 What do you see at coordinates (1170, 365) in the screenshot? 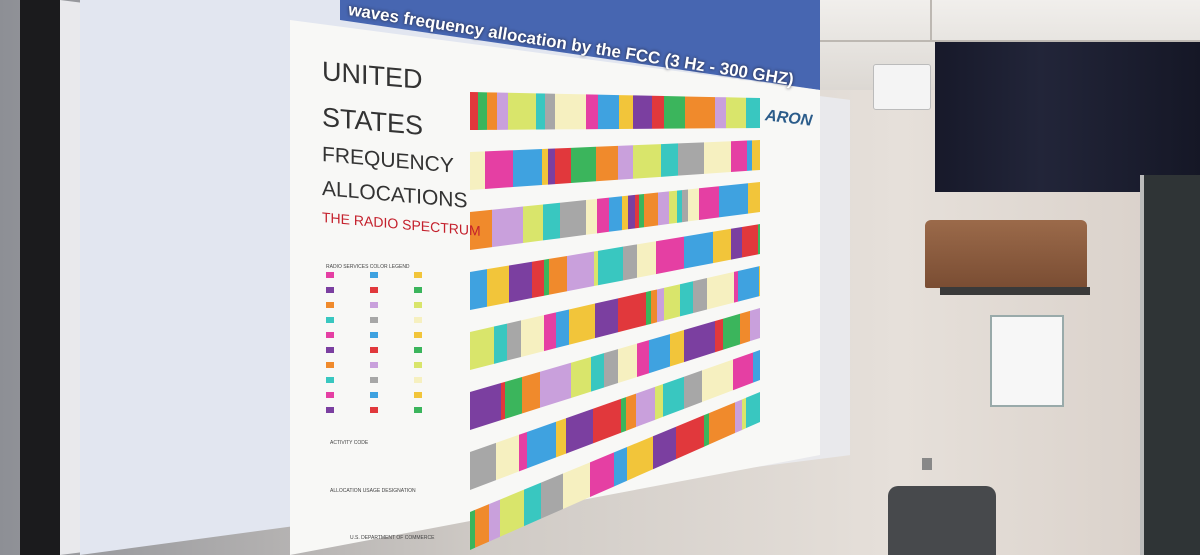
I see `door` at bounding box center [1170, 365].